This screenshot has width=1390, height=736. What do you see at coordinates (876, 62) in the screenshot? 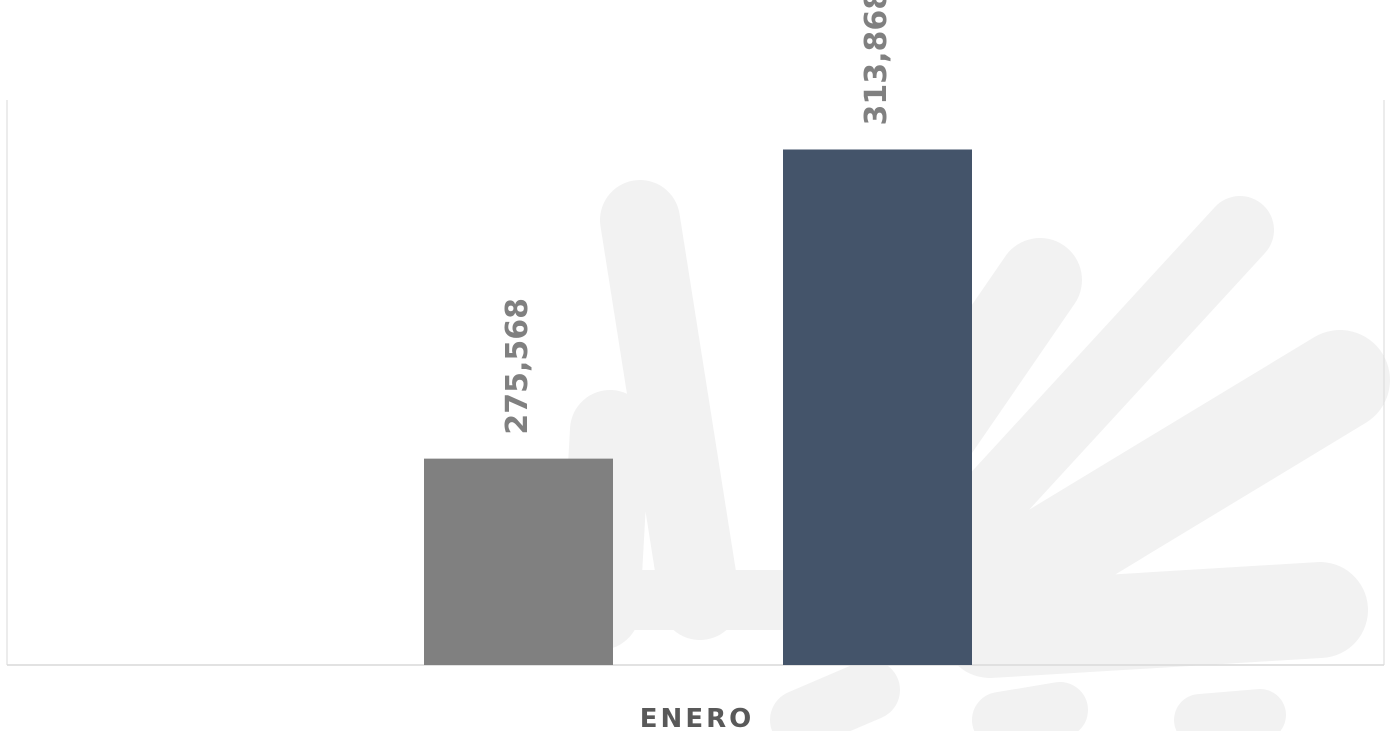
I see `data-label-series-2: 313,868` at bounding box center [876, 62].